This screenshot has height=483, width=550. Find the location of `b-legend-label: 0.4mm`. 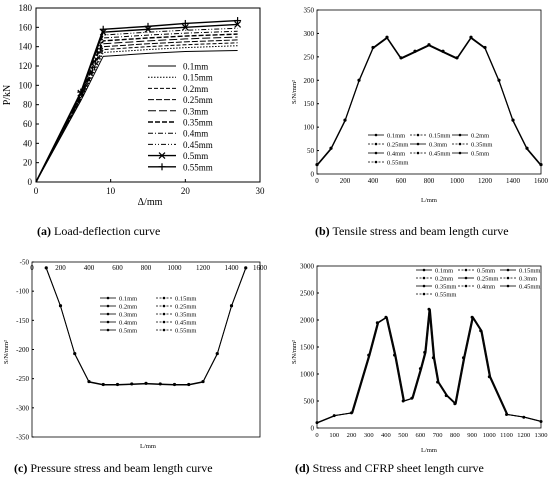

b-legend-label: 0.4mm is located at coordinates (396, 154).